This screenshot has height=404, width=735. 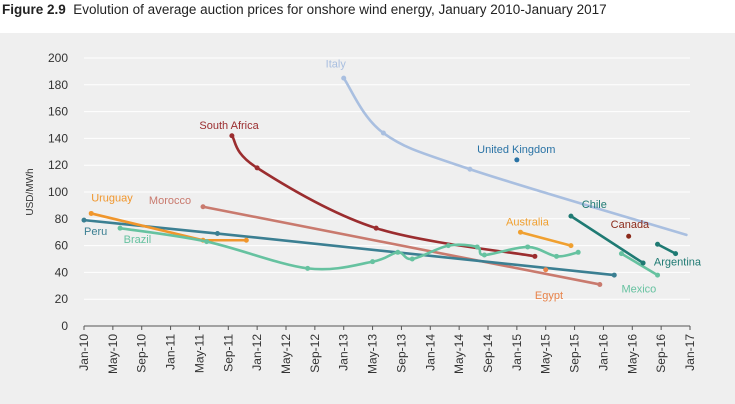 I want to click on y-tick-140: 140, so click(x=58, y=138).